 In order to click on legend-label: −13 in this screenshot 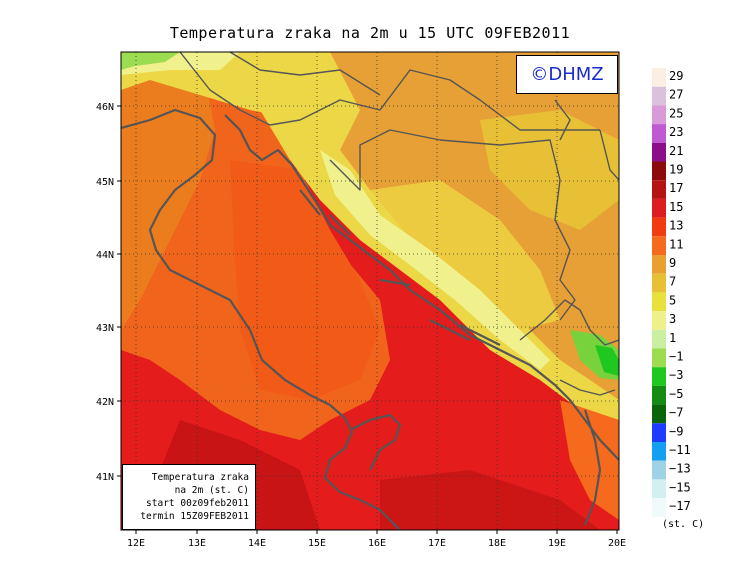, I will do `click(680, 469)`.